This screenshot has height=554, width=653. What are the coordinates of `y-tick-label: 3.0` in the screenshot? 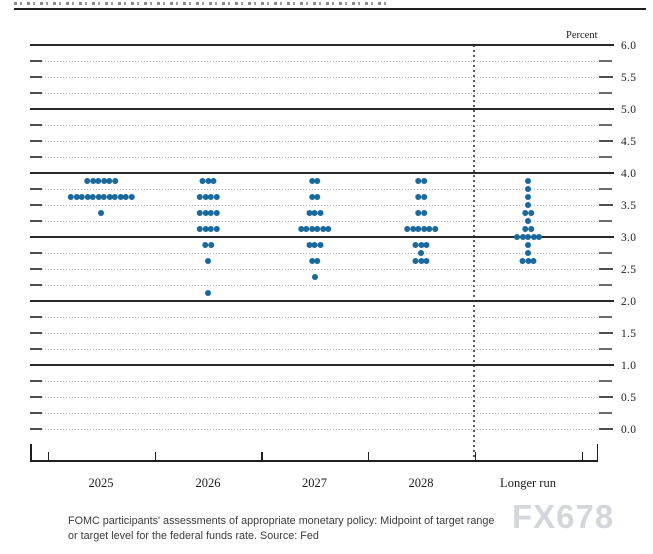 It's located at (629, 237).